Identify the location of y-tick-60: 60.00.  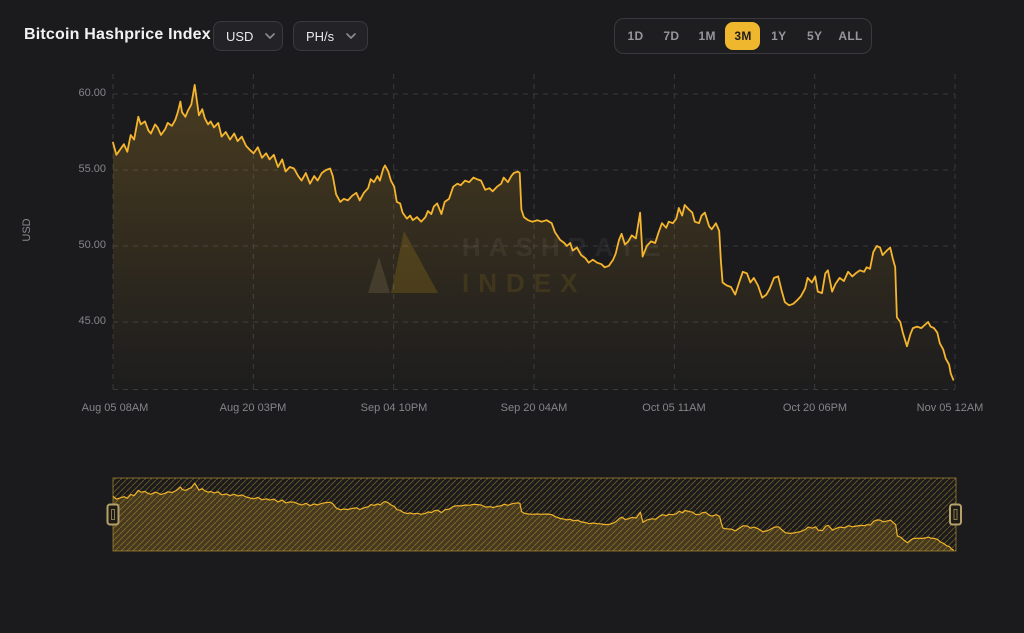
(92, 93).